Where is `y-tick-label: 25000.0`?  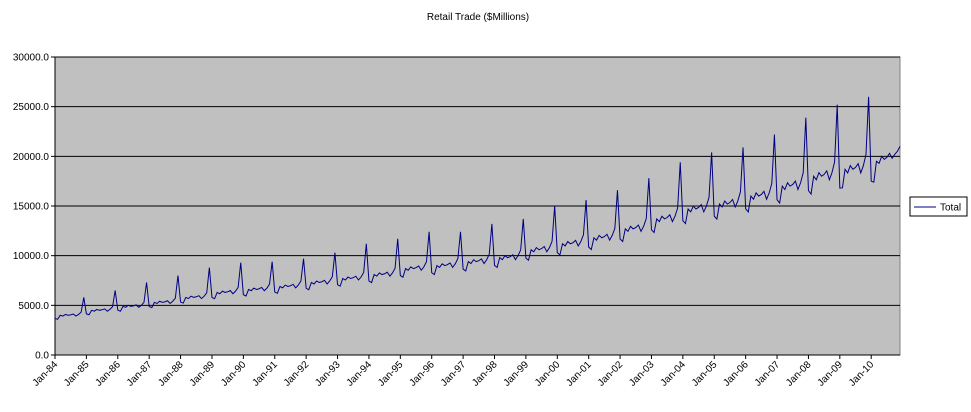
y-tick-label: 25000.0 is located at coordinates (31, 107).